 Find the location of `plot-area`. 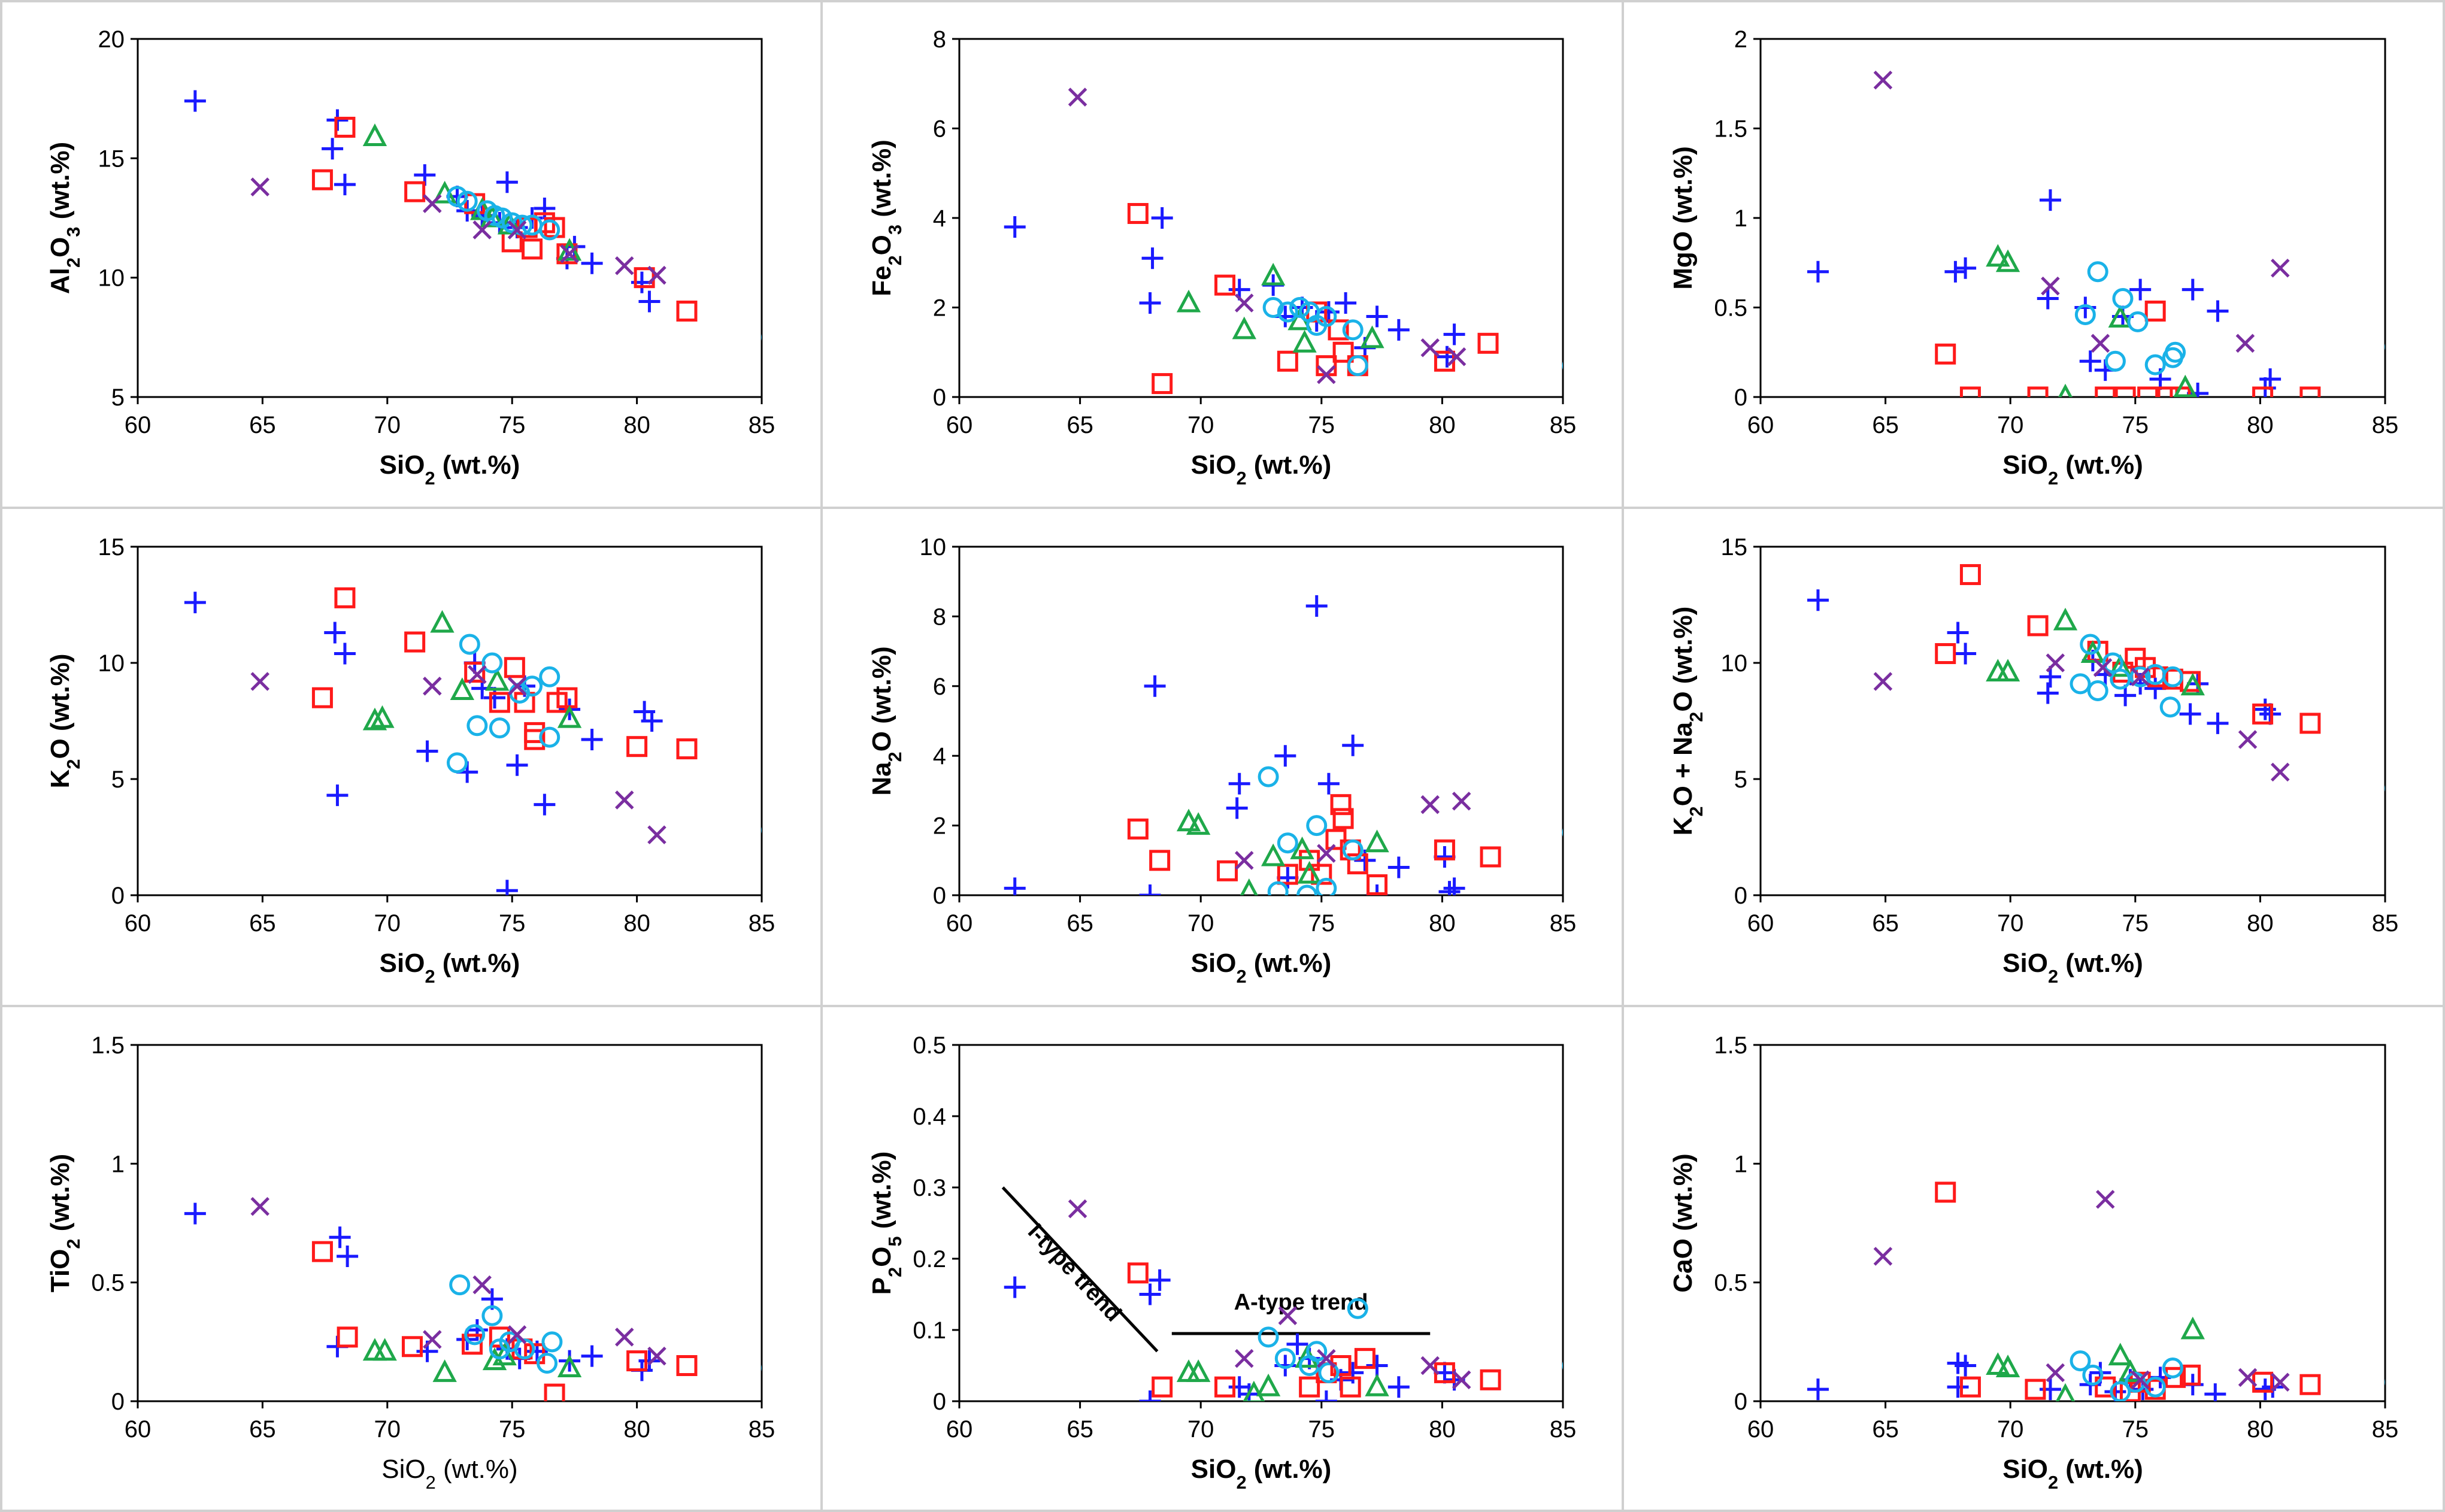

plot-area is located at coordinates (1261, 721).